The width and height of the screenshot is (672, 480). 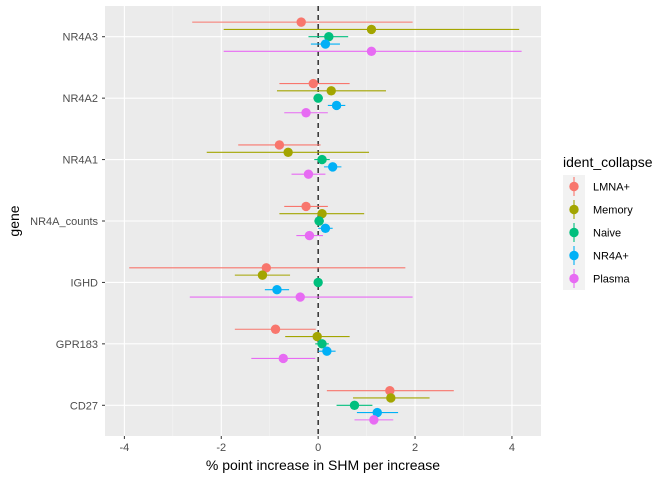 I want to click on x-axis: -4 -2 0 2 4, so click(x=317, y=445).